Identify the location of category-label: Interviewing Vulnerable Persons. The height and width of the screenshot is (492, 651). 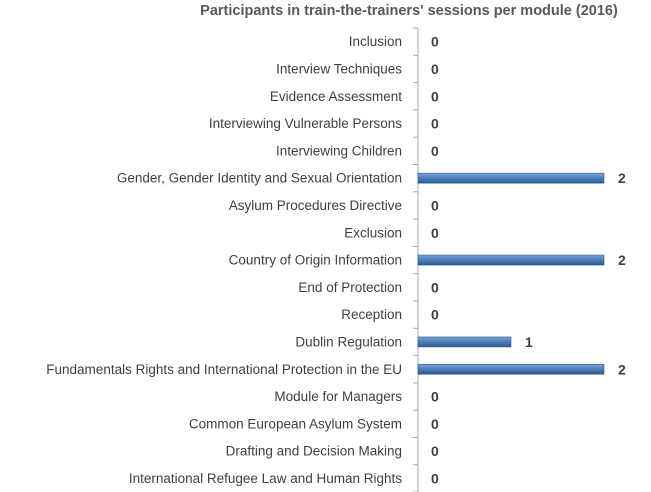
(305, 123).